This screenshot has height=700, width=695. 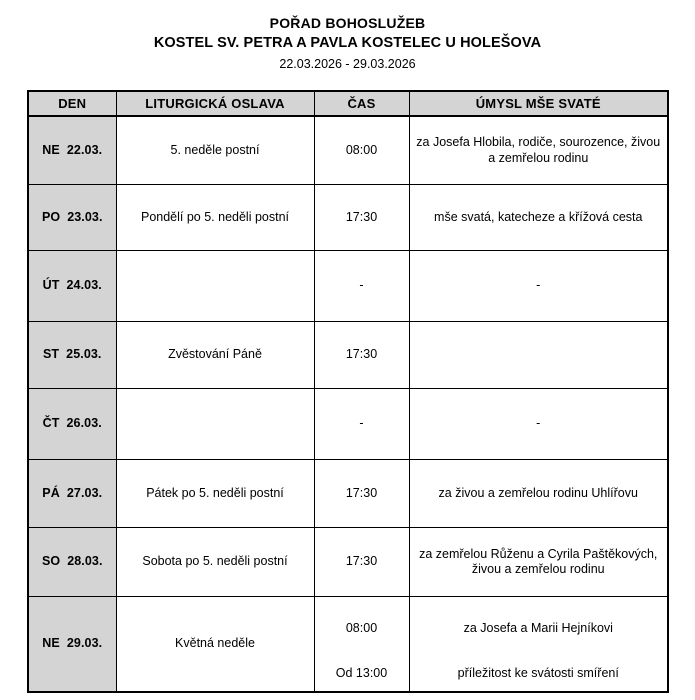 What do you see at coordinates (72, 103) in the screenshot?
I see `column-header-den: DEN` at bounding box center [72, 103].